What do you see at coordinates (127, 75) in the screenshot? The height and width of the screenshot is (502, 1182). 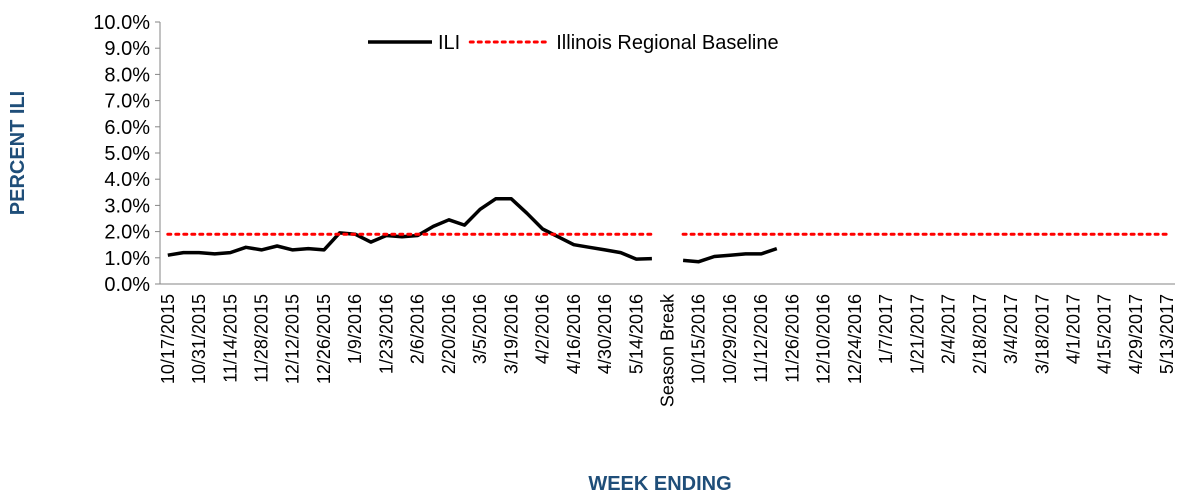 I see `y-tick-label: 8.0%` at bounding box center [127, 75].